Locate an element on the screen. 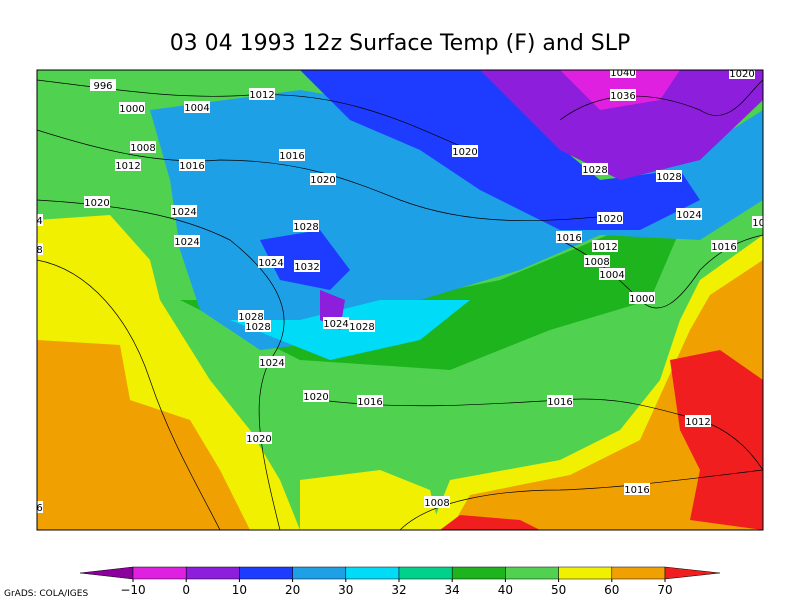  isobar-label: 1032 is located at coordinates (306, 267).